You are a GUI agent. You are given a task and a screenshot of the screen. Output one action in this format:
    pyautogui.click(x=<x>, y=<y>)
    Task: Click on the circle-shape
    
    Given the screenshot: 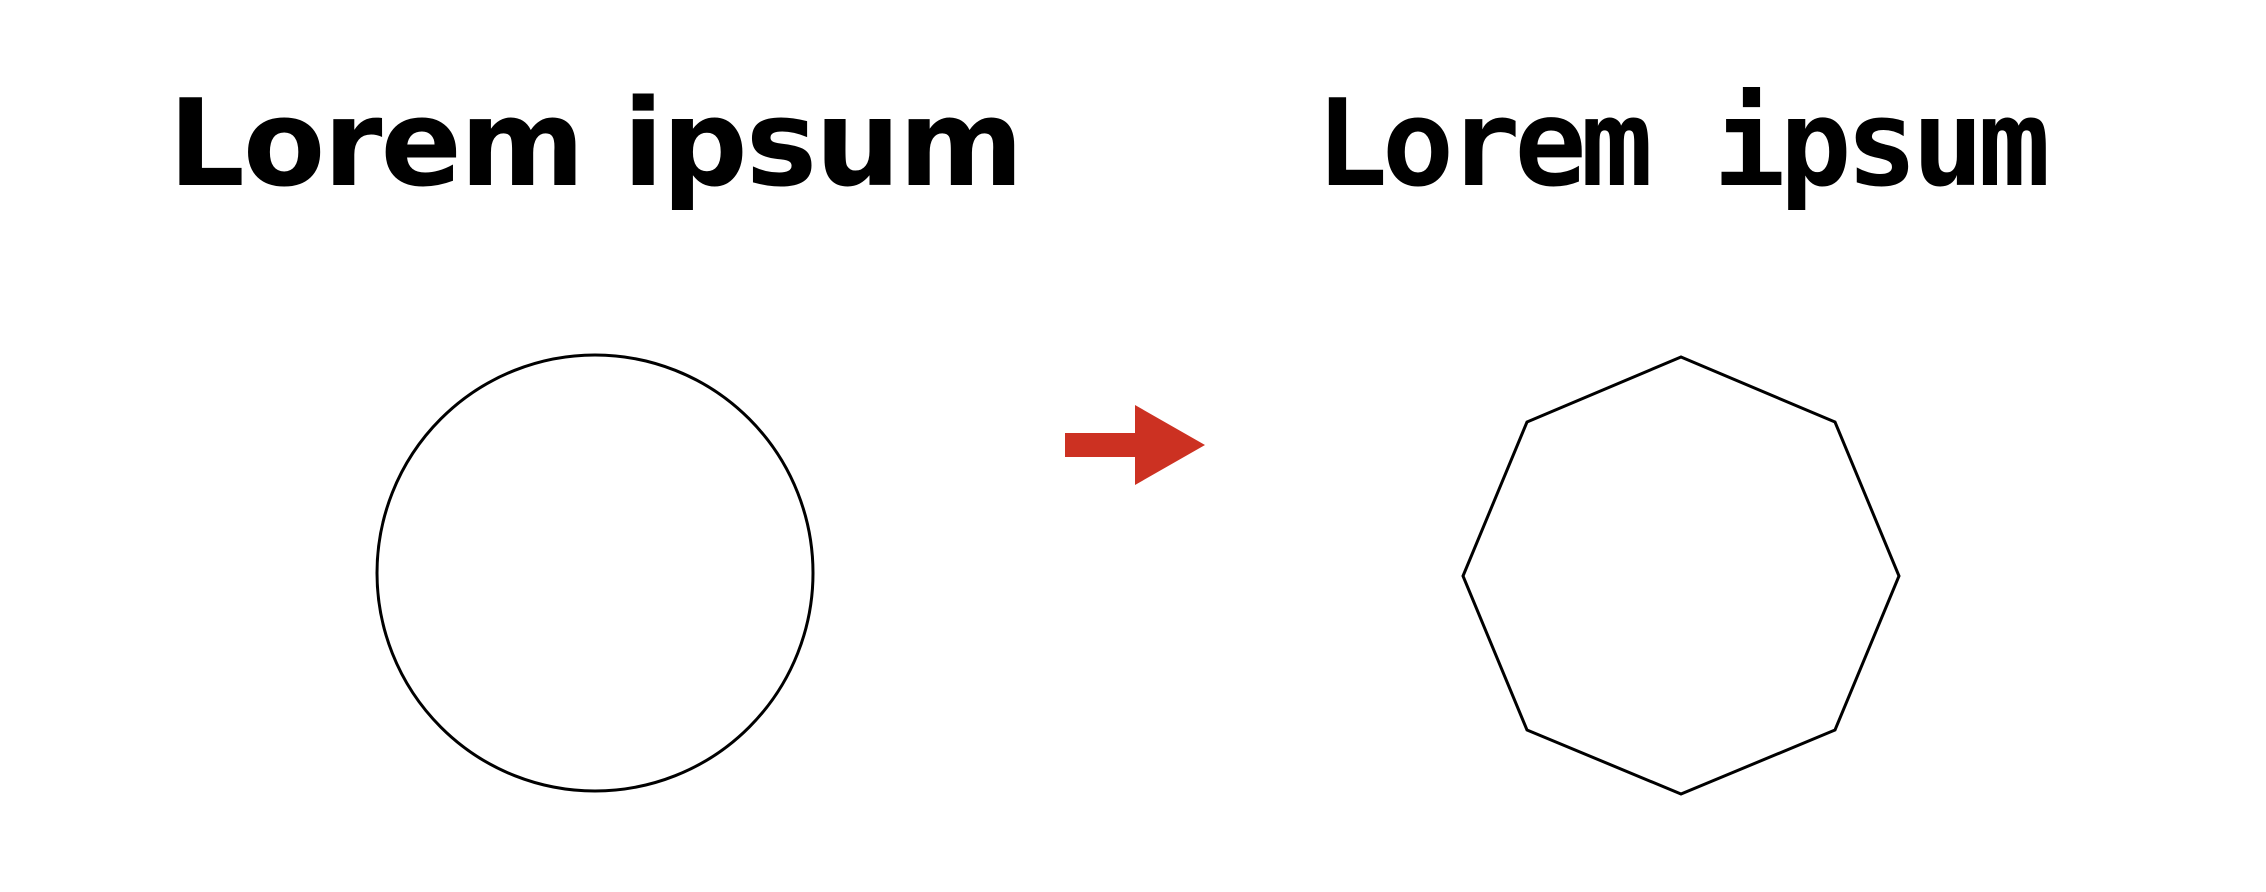 What is the action you would take?
    pyautogui.click(x=595, y=573)
    